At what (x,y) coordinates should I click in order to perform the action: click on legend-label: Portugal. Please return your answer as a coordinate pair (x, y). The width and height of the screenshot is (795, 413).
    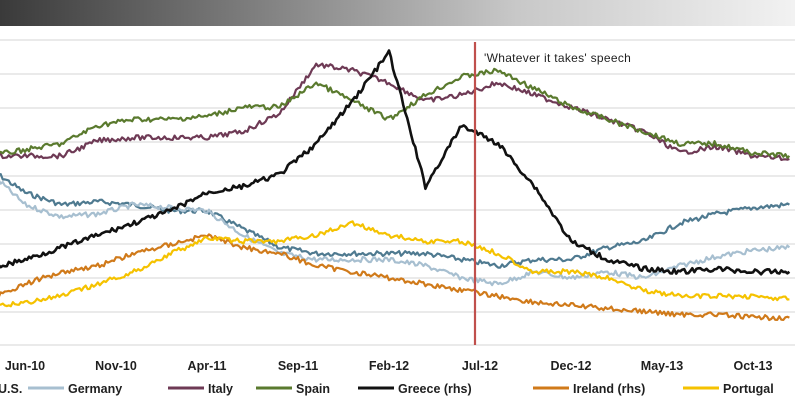
    Looking at the image, I should click on (748, 389).